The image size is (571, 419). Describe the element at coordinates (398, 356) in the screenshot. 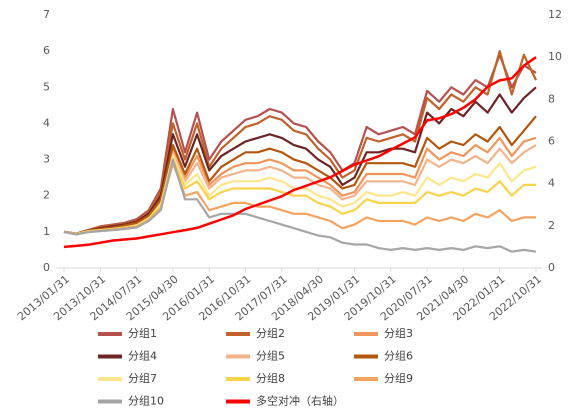

I see `legend-label: 分组6` at that location.